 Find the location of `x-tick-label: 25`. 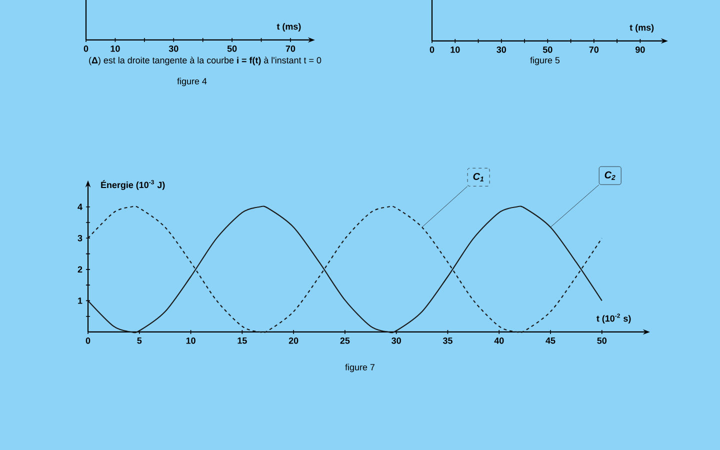

x-tick-label: 25 is located at coordinates (345, 341).